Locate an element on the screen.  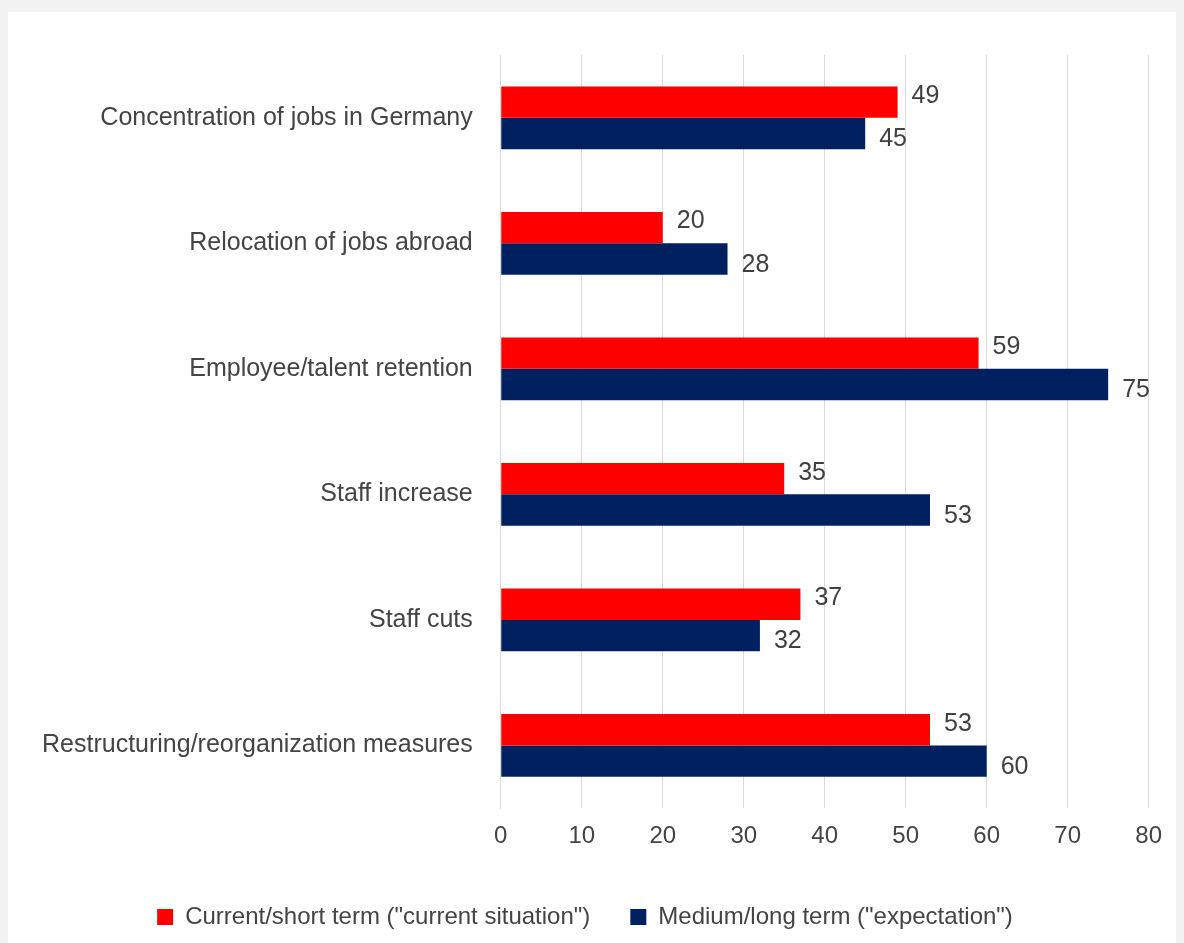
y-tick-label: Concentration of jobs in Germany is located at coordinates (287, 115).